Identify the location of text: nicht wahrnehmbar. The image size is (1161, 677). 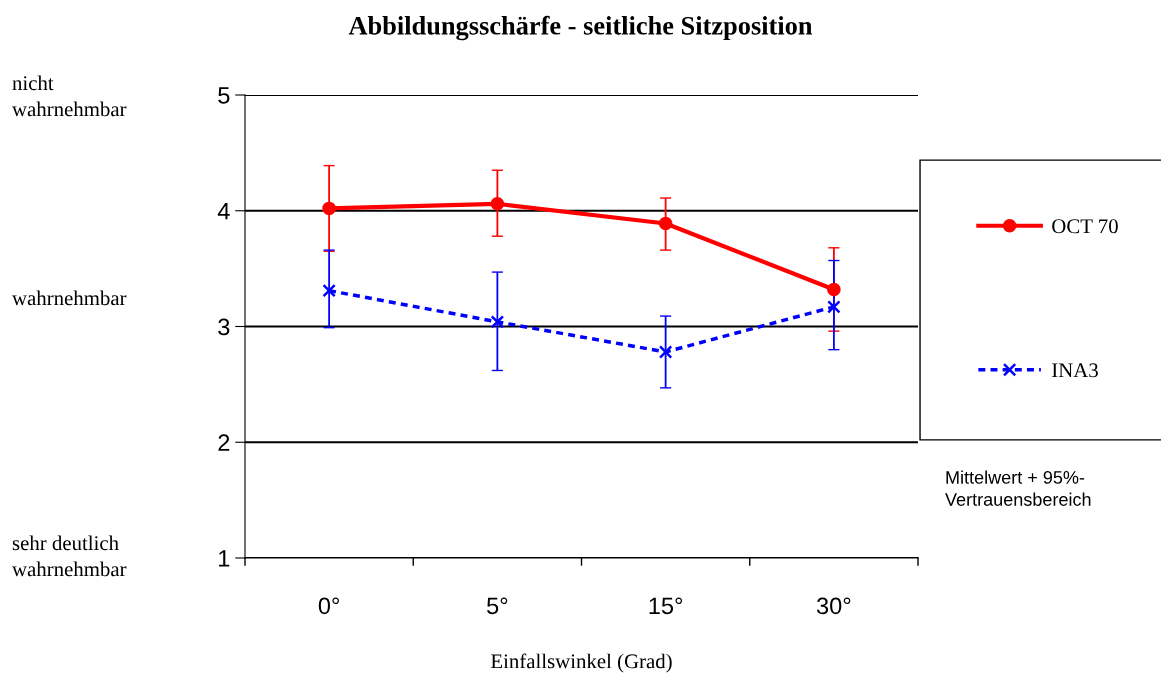
(69, 96).